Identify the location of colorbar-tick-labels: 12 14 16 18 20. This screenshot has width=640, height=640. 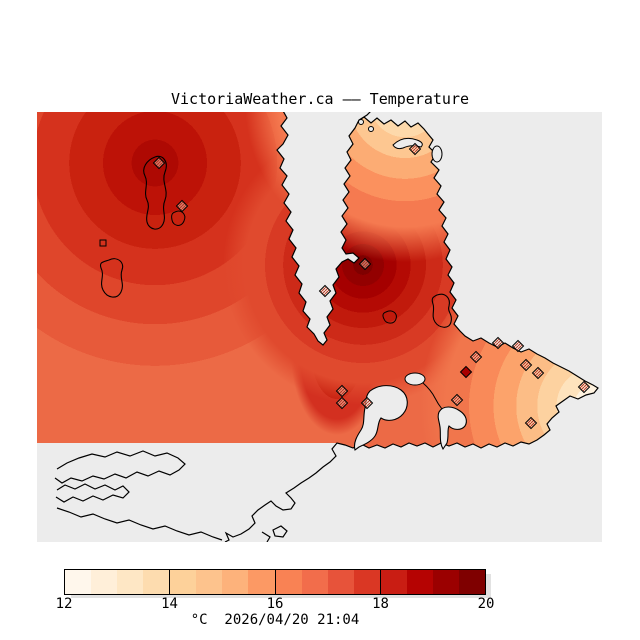
(275, 604).